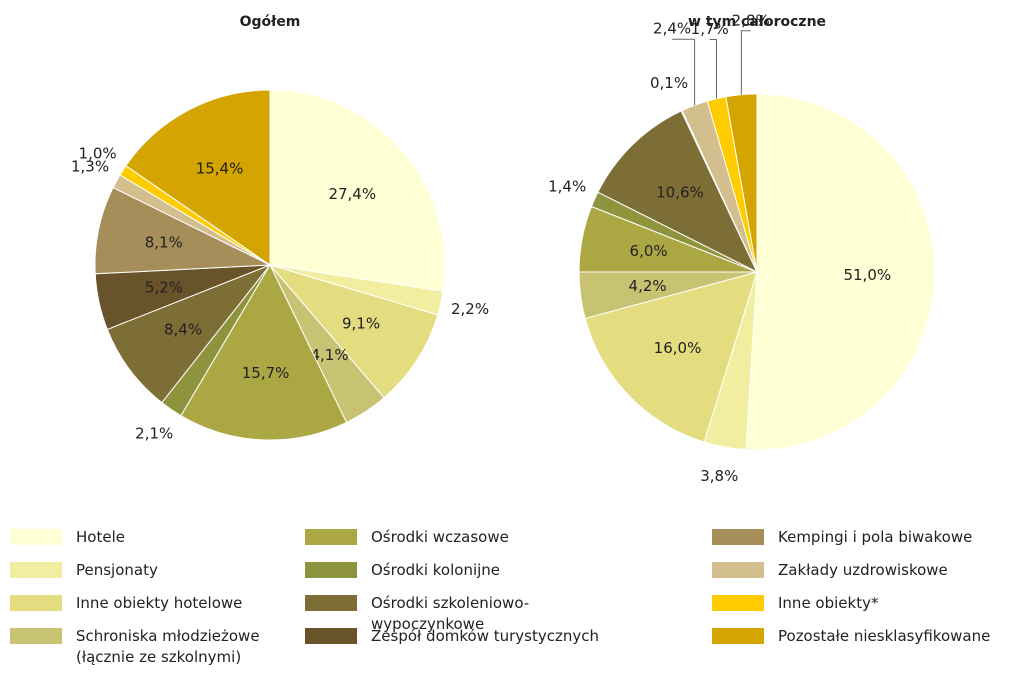 The image size is (1023, 676). I want to click on legend-label: Ośrodki kolonijne, so click(436, 570).